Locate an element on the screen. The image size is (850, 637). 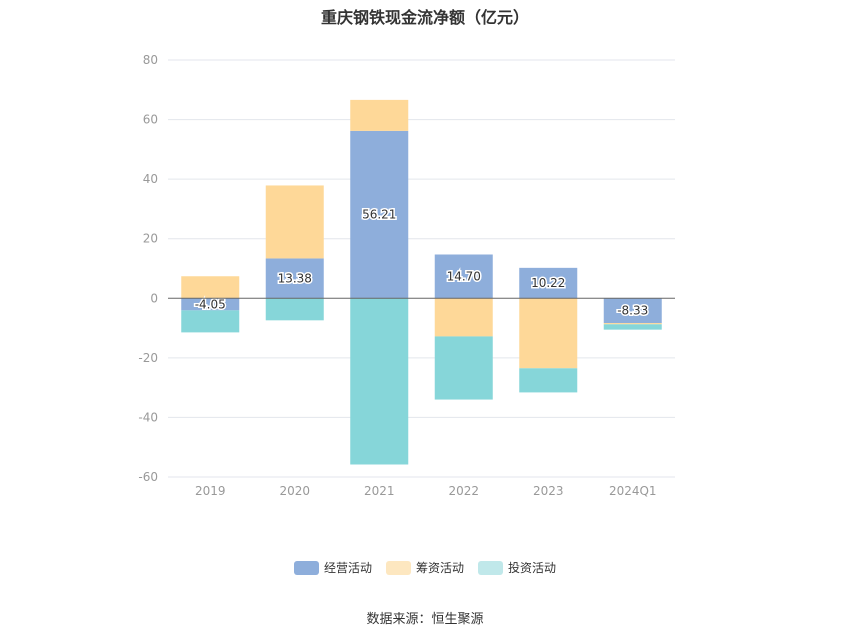
data-label: 10.22 is located at coordinates (548, 283).